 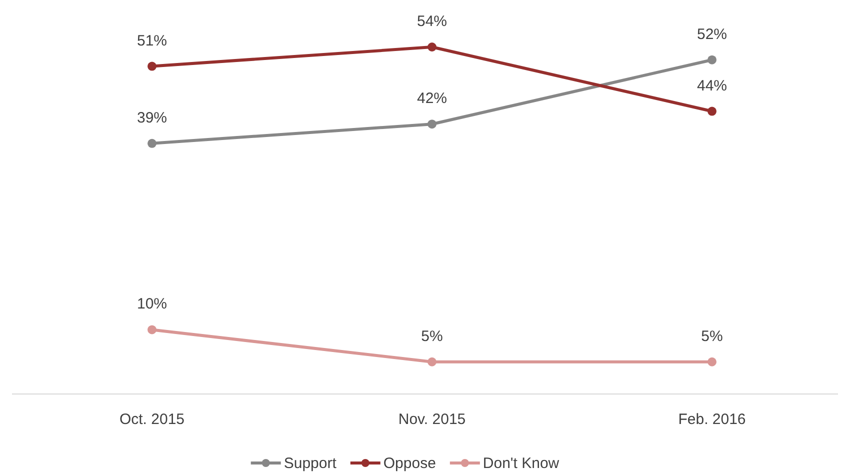 What do you see at coordinates (432, 419) in the screenshot?
I see `x-tick-label: Nov. 2015` at bounding box center [432, 419].